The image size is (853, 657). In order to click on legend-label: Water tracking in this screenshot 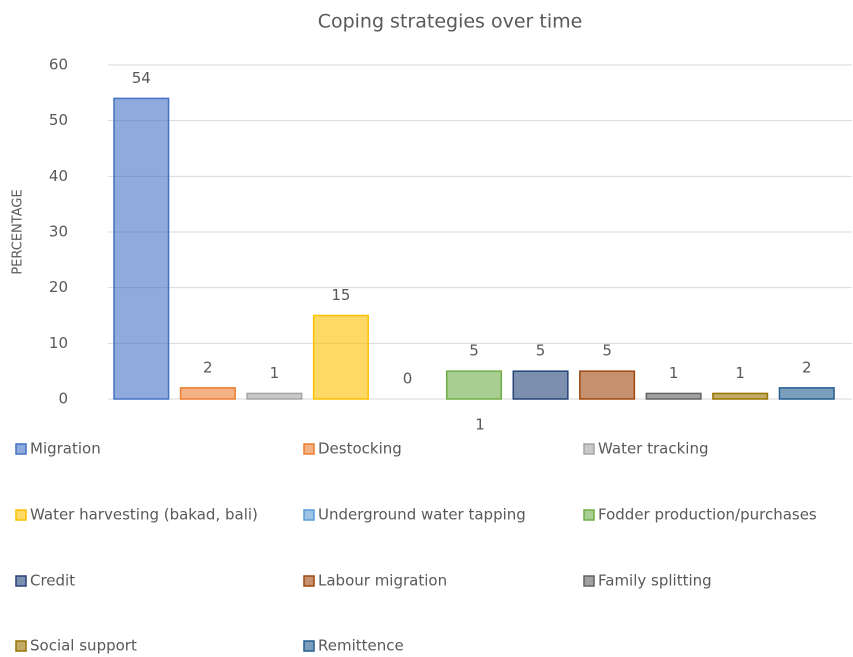, I will do `click(653, 449)`.